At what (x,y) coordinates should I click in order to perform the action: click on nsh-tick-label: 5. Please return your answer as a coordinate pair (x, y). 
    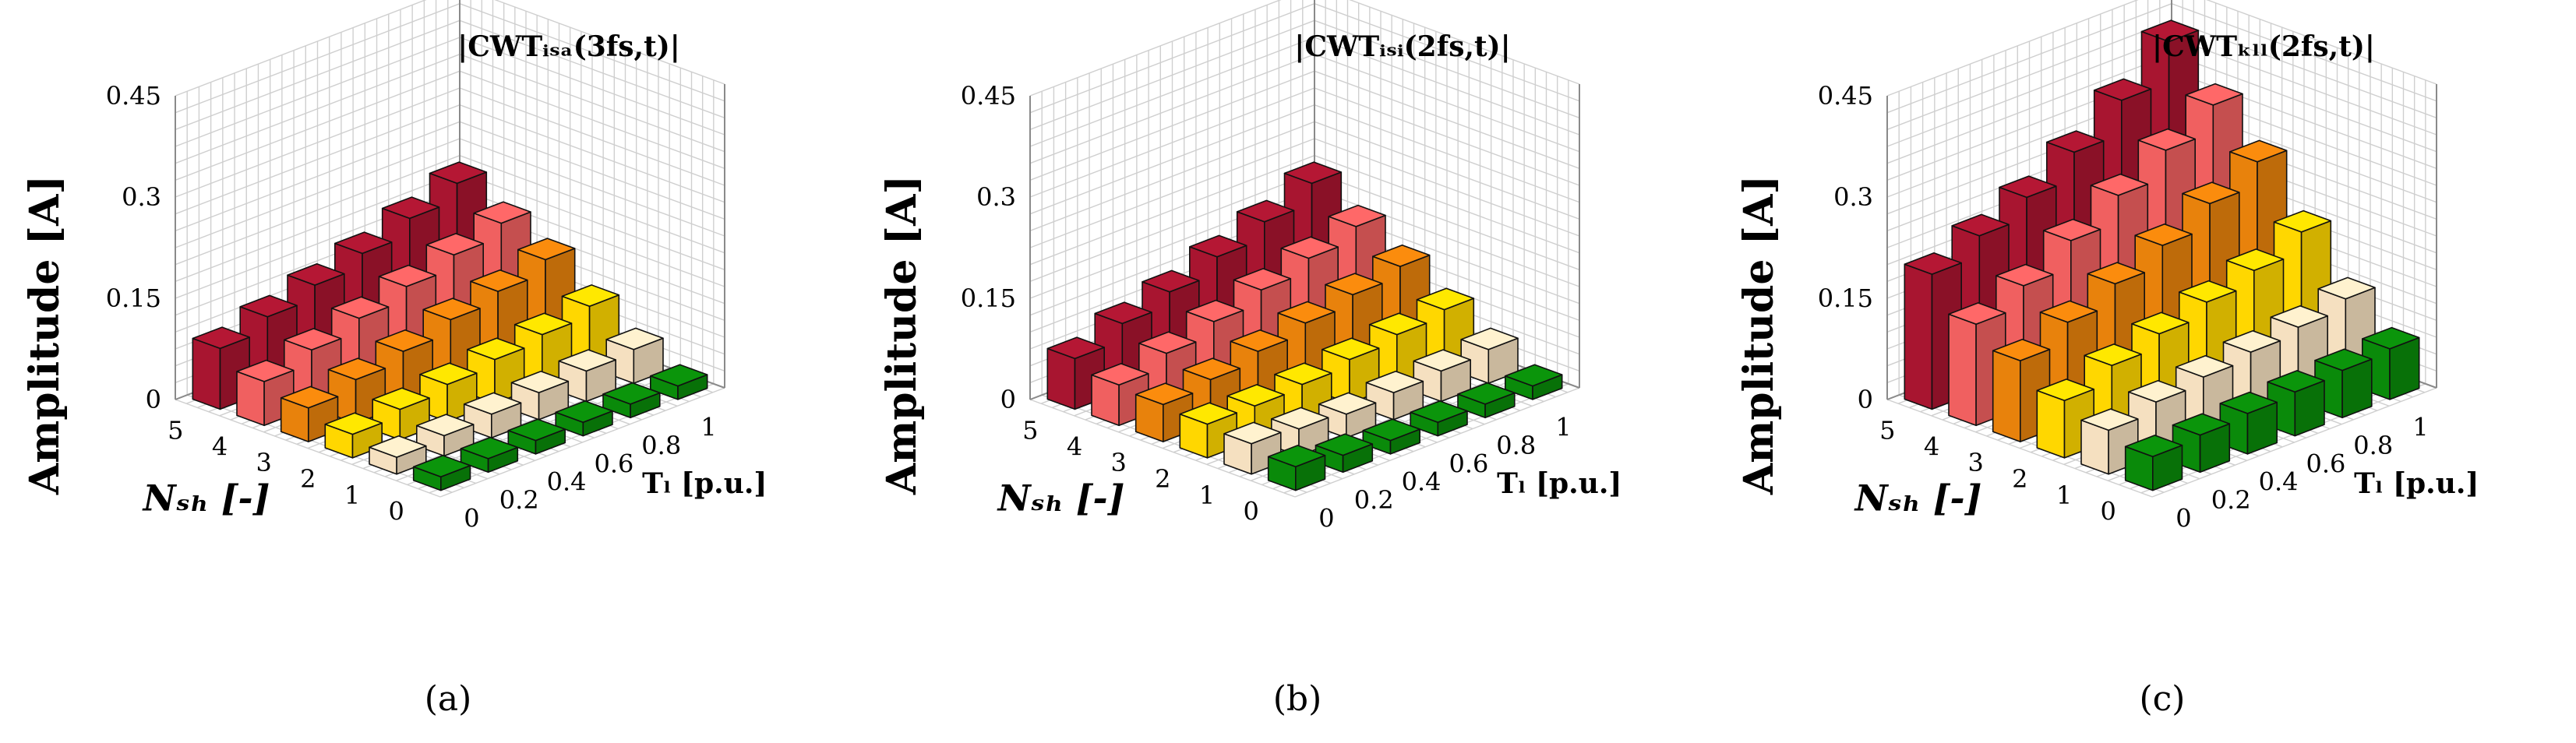
    Looking at the image, I should click on (1030, 430).